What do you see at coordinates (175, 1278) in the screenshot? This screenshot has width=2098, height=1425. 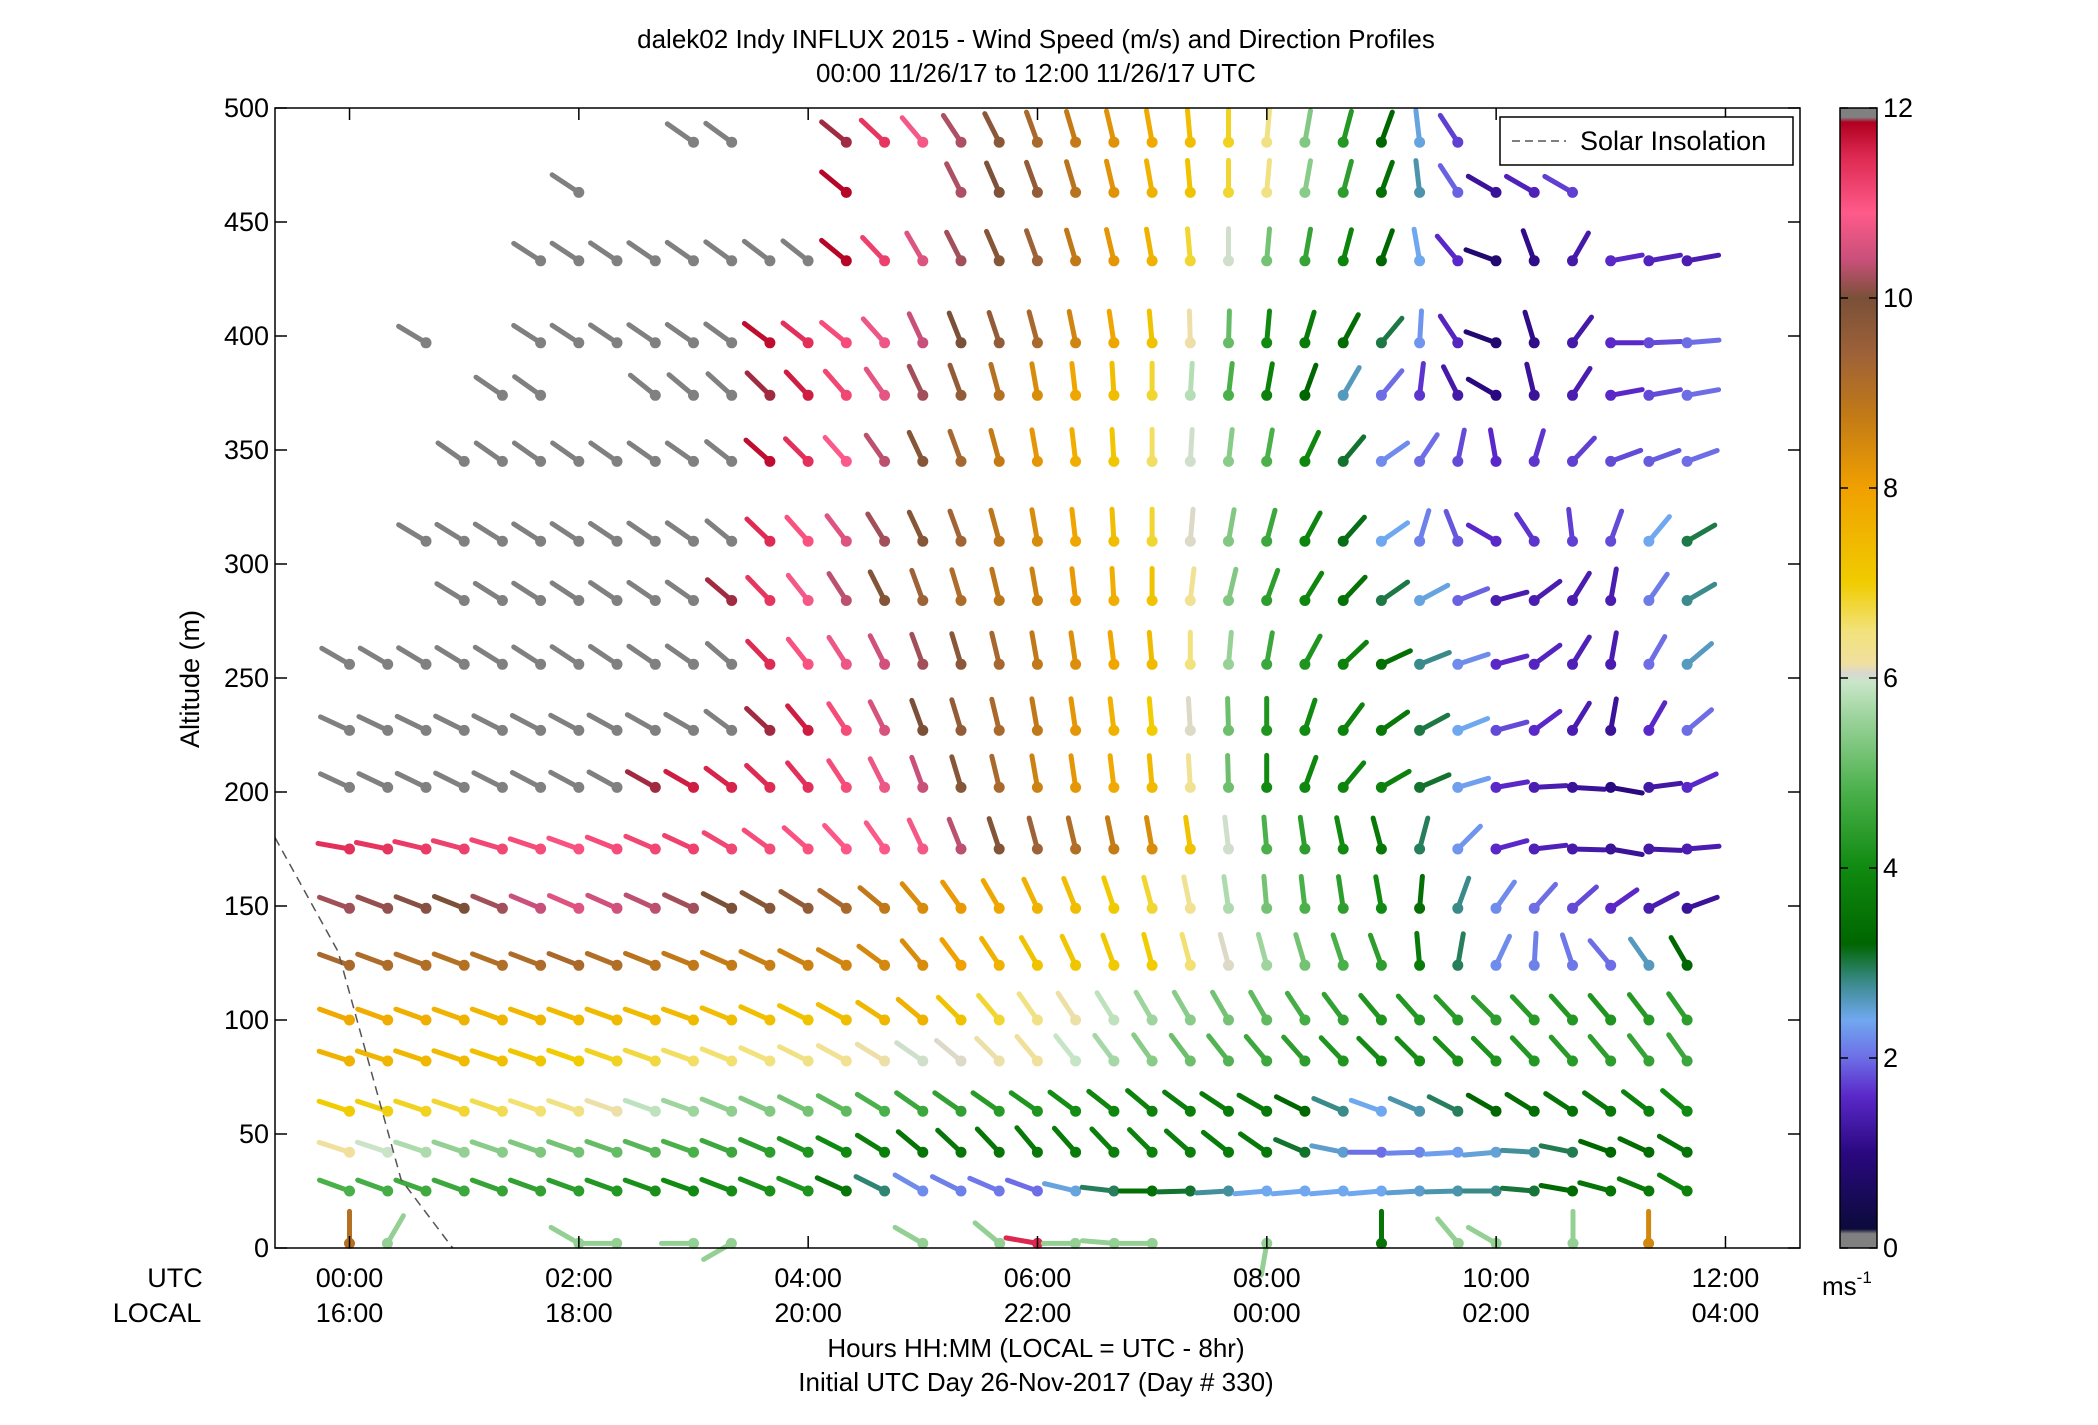 I see `row-label-utc: UTC` at bounding box center [175, 1278].